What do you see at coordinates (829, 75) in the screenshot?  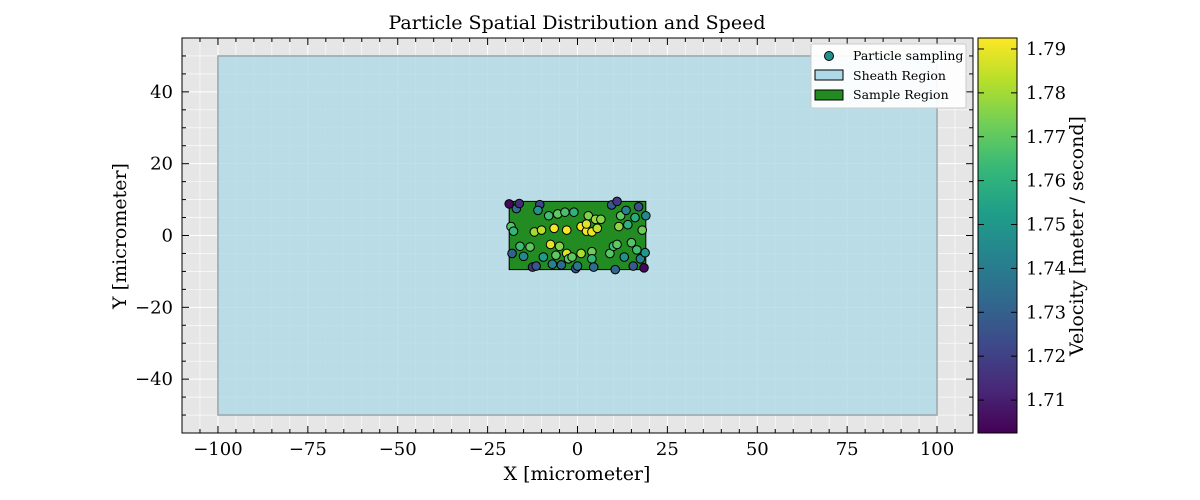 I see `legend-patch-sheath` at bounding box center [829, 75].